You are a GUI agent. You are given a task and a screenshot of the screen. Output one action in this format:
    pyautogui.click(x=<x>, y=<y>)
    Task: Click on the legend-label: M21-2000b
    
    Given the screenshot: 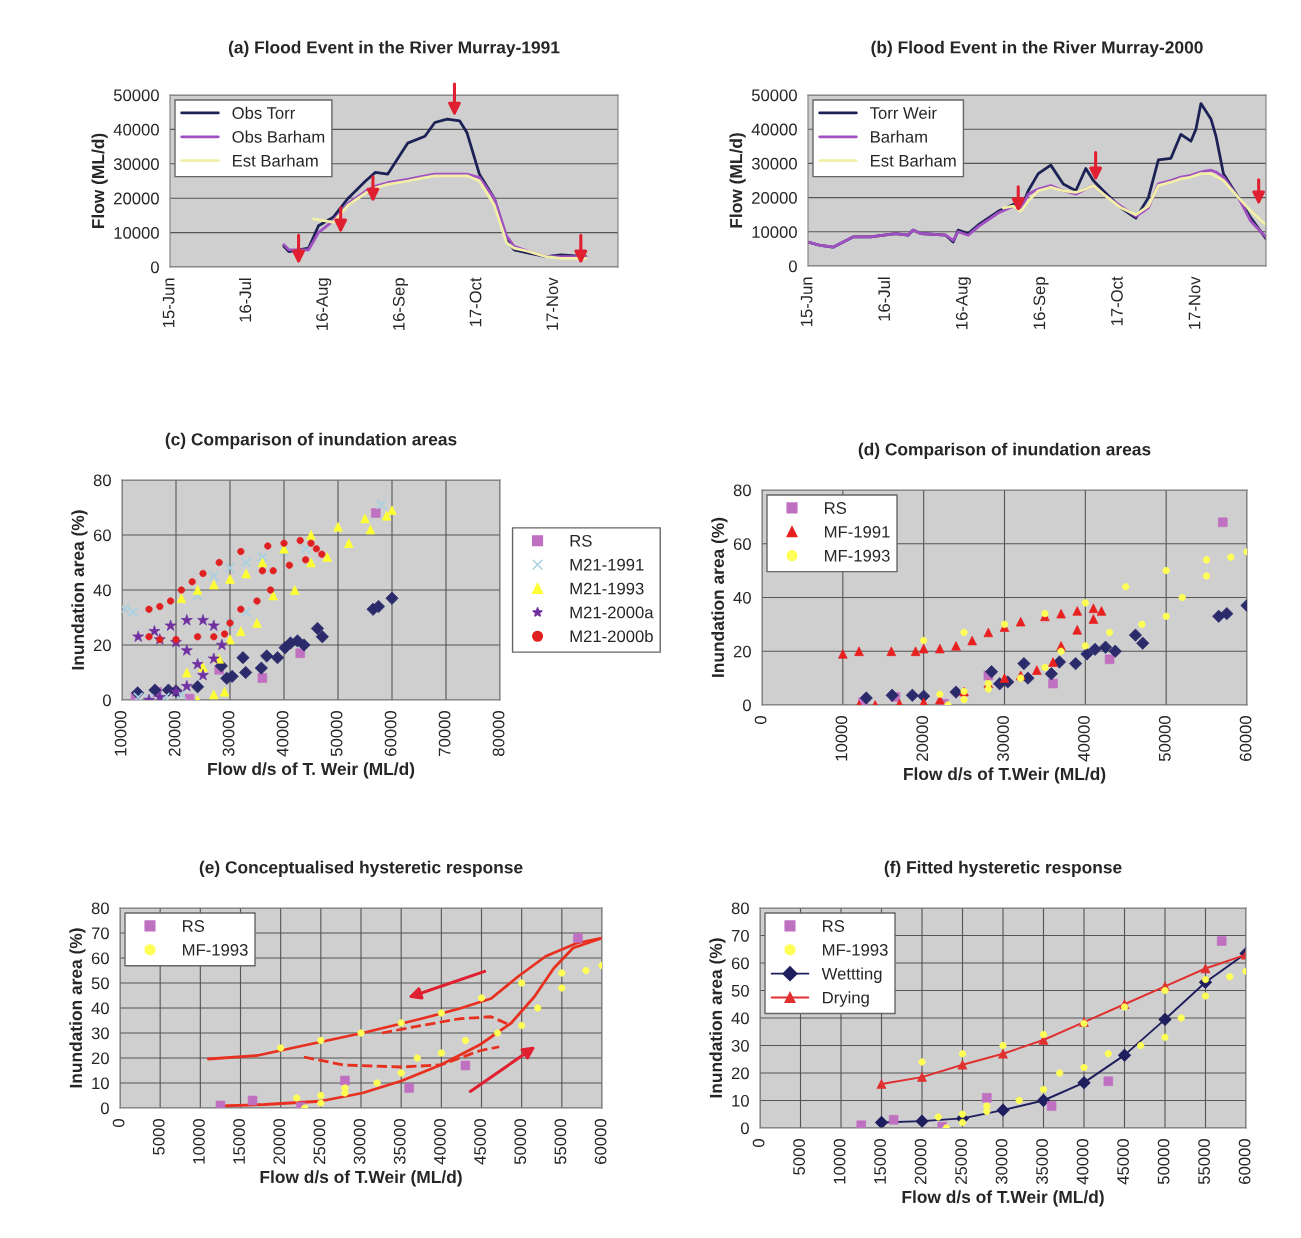 What is the action you would take?
    pyautogui.click(x=611, y=636)
    